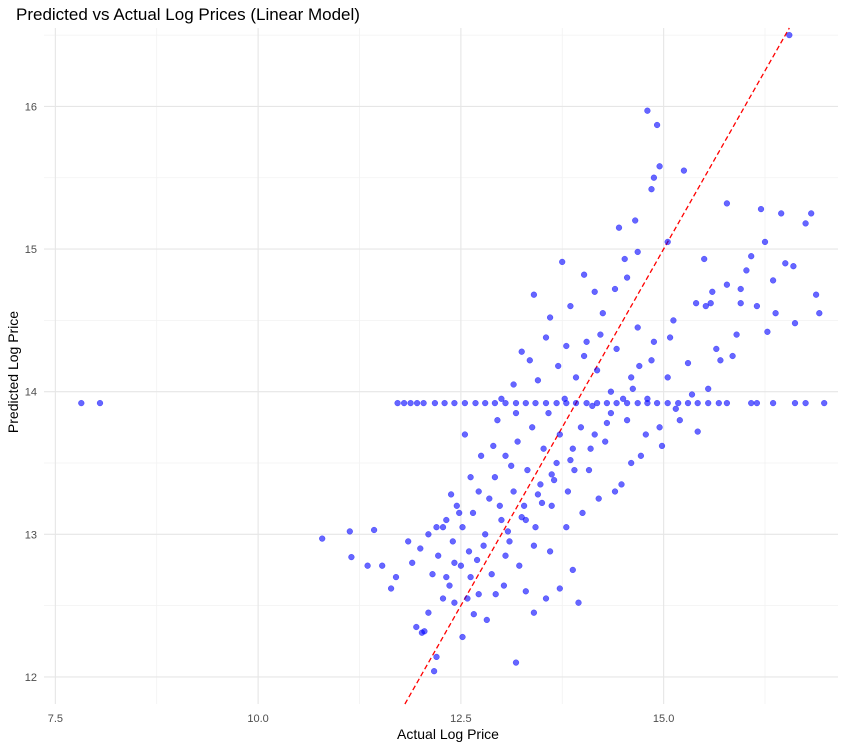  What do you see at coordinates (31, 393) in the screenshot?
I see `y-tick-label: 14` at bounding box center [31, 393].